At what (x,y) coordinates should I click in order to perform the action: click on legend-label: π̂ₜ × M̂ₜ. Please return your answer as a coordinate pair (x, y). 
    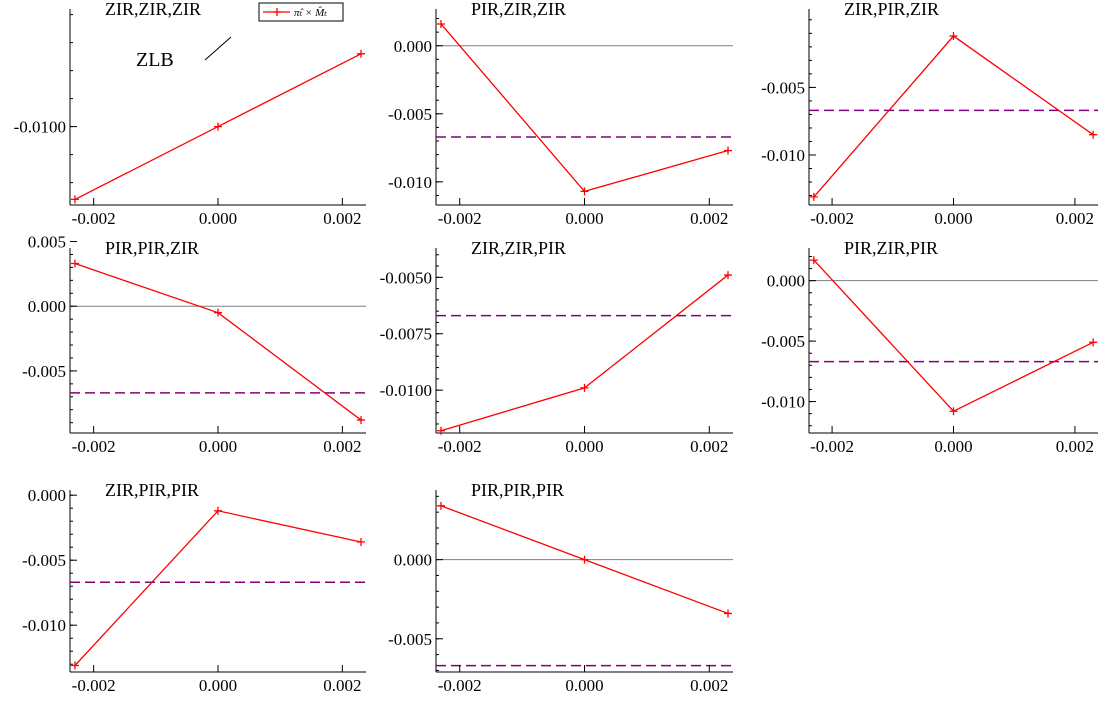
    Looking at the image, I should click on (310, 12).